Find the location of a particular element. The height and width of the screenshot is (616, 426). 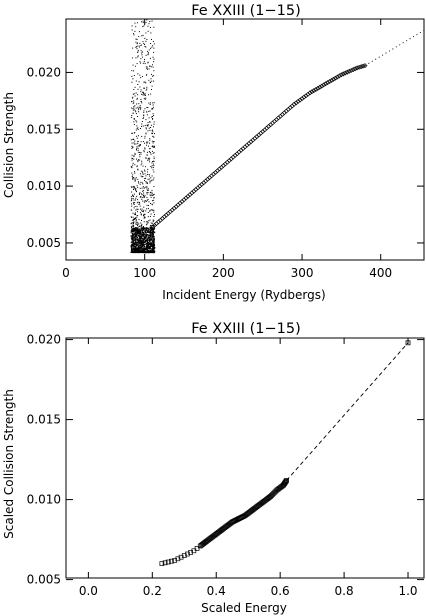

panel-top-x-tick-label: 400 is located at coordinates (380, 273).